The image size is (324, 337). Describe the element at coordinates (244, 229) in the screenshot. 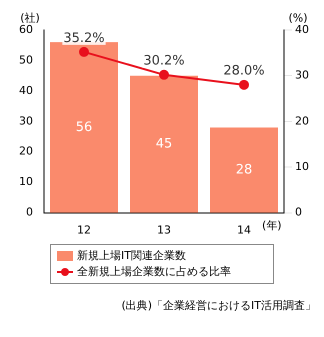

I see `x-tick-label: 14` at that location.